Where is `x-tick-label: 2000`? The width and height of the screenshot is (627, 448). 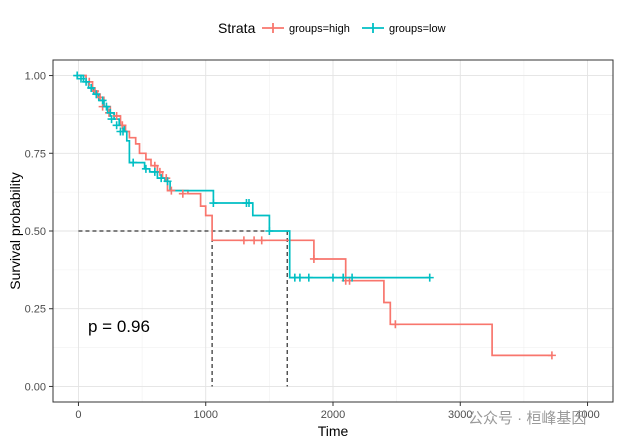 x-tick-label: 2000 is located at coordinates (333, 415).